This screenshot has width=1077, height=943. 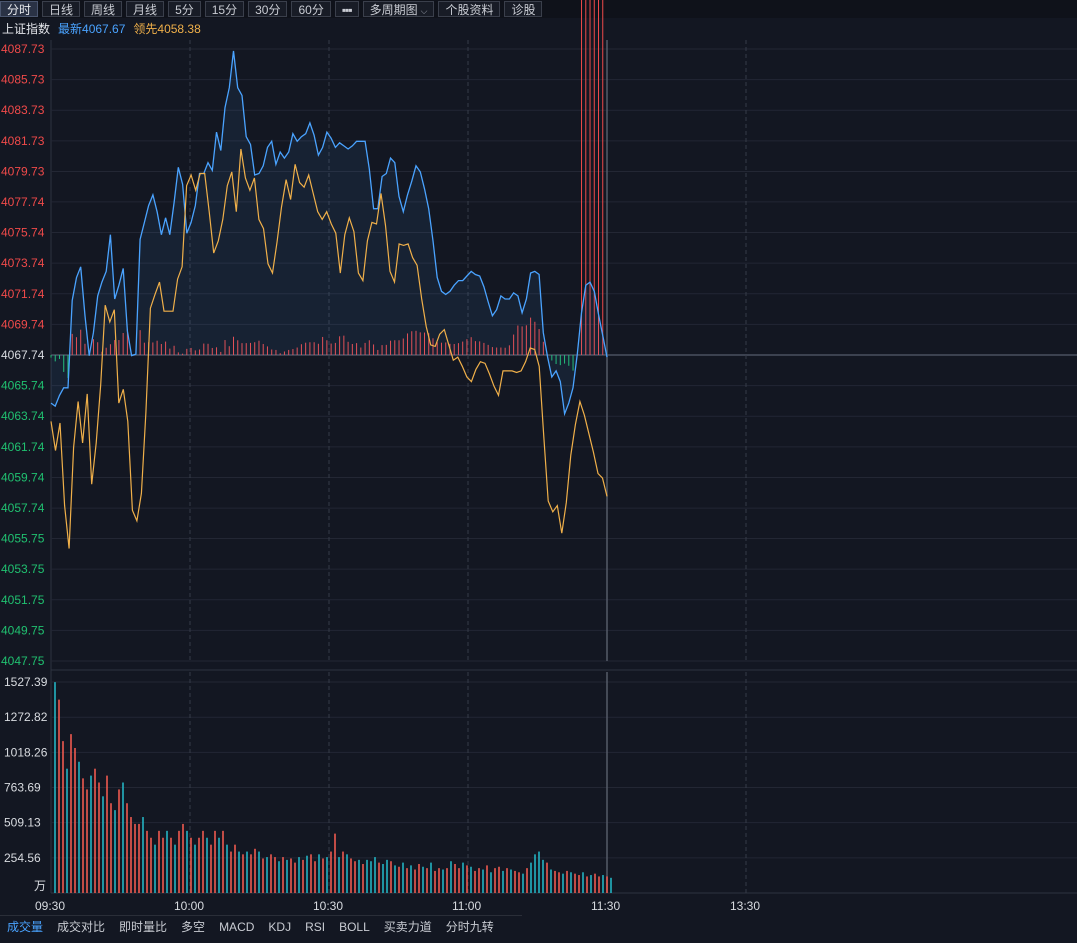 What do you see at coordinates (23, 202) in the screenshot?
I see `price-tick-label: 4077.74` at bounding box center [23, 202].